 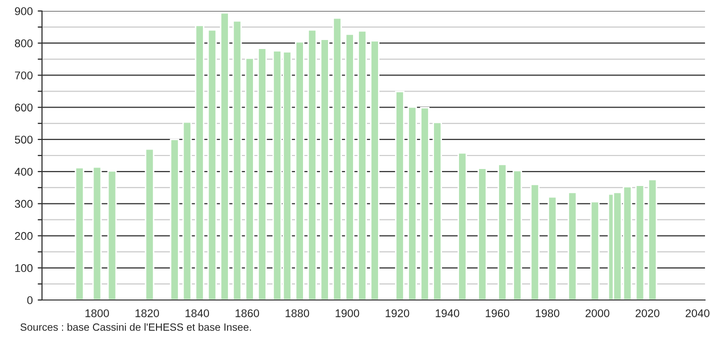 What do you see at coordinates (24, 75) in the screenshot?
I see `y-tick-label: 700` at bounding box center [24, 75].